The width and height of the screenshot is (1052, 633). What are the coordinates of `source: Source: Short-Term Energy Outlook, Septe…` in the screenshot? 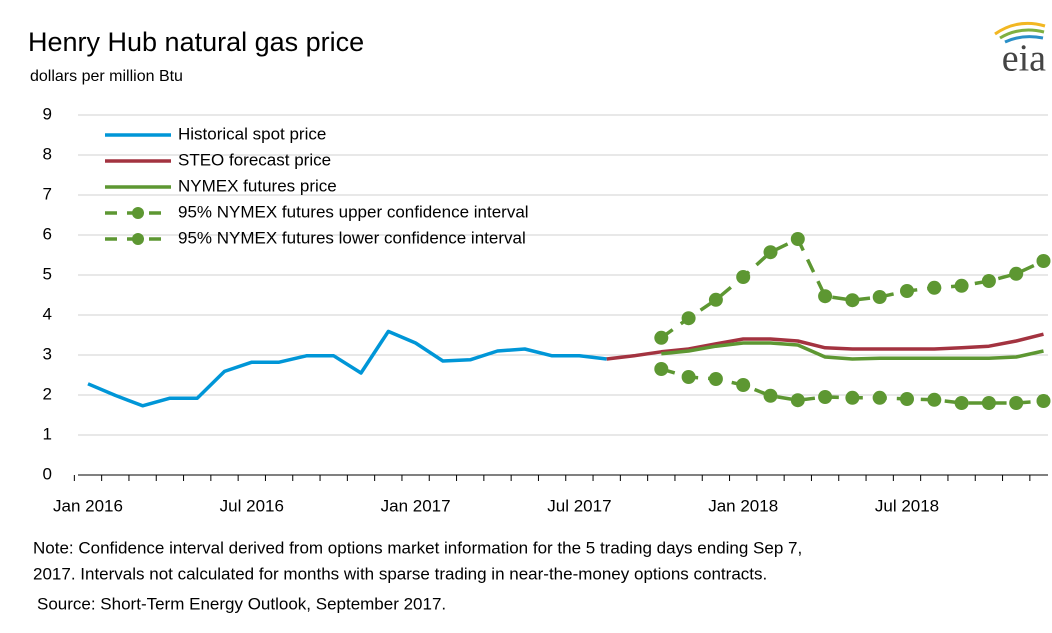 It's located at (241, 603).